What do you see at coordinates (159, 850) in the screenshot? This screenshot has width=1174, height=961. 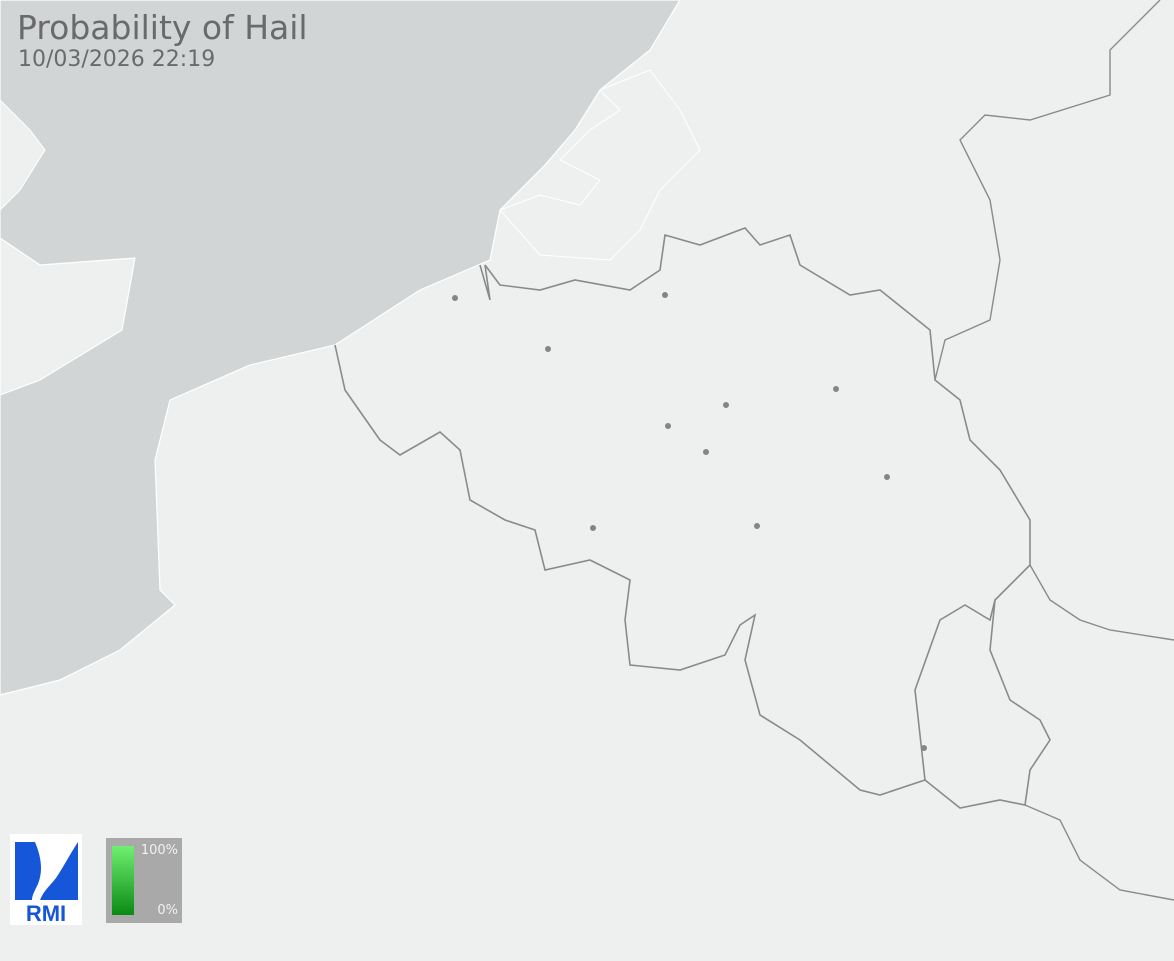 I see `legend-max-label: 100%` at bounding box center [159, 850].